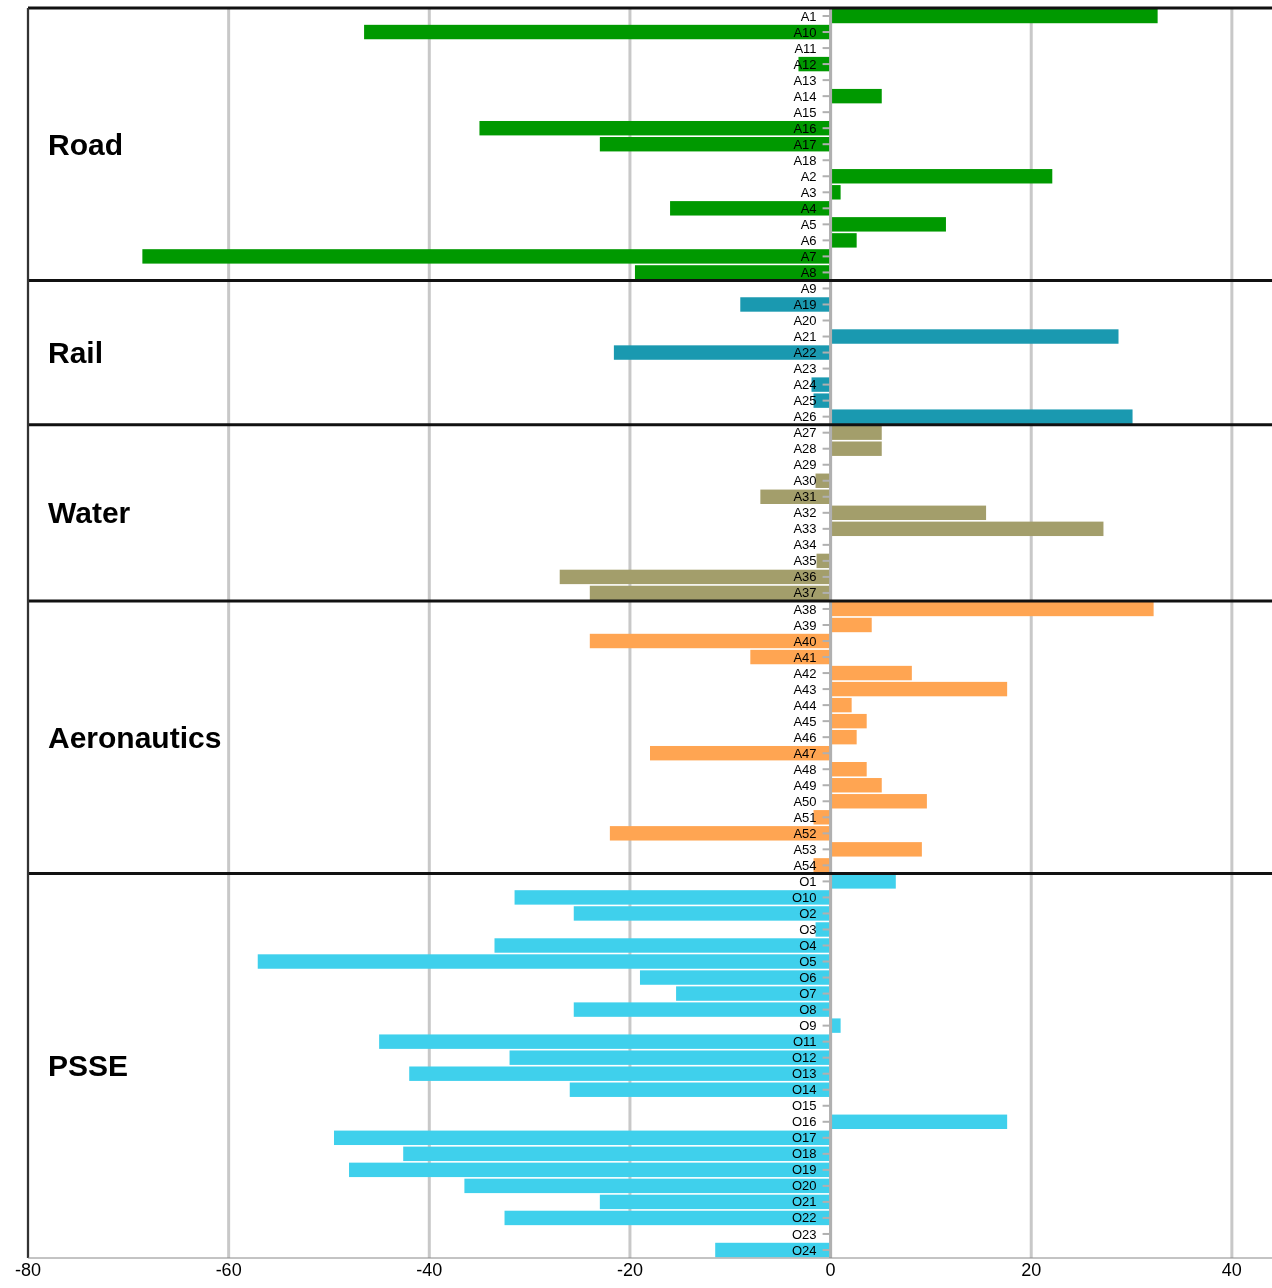  I want to click on y-tick-label: A8, so click(808, 272).